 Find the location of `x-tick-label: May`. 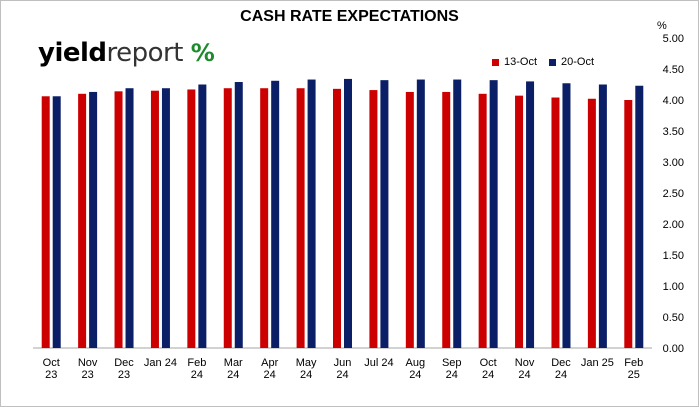

x-tick-label: May is located at coordinates (306, 363).